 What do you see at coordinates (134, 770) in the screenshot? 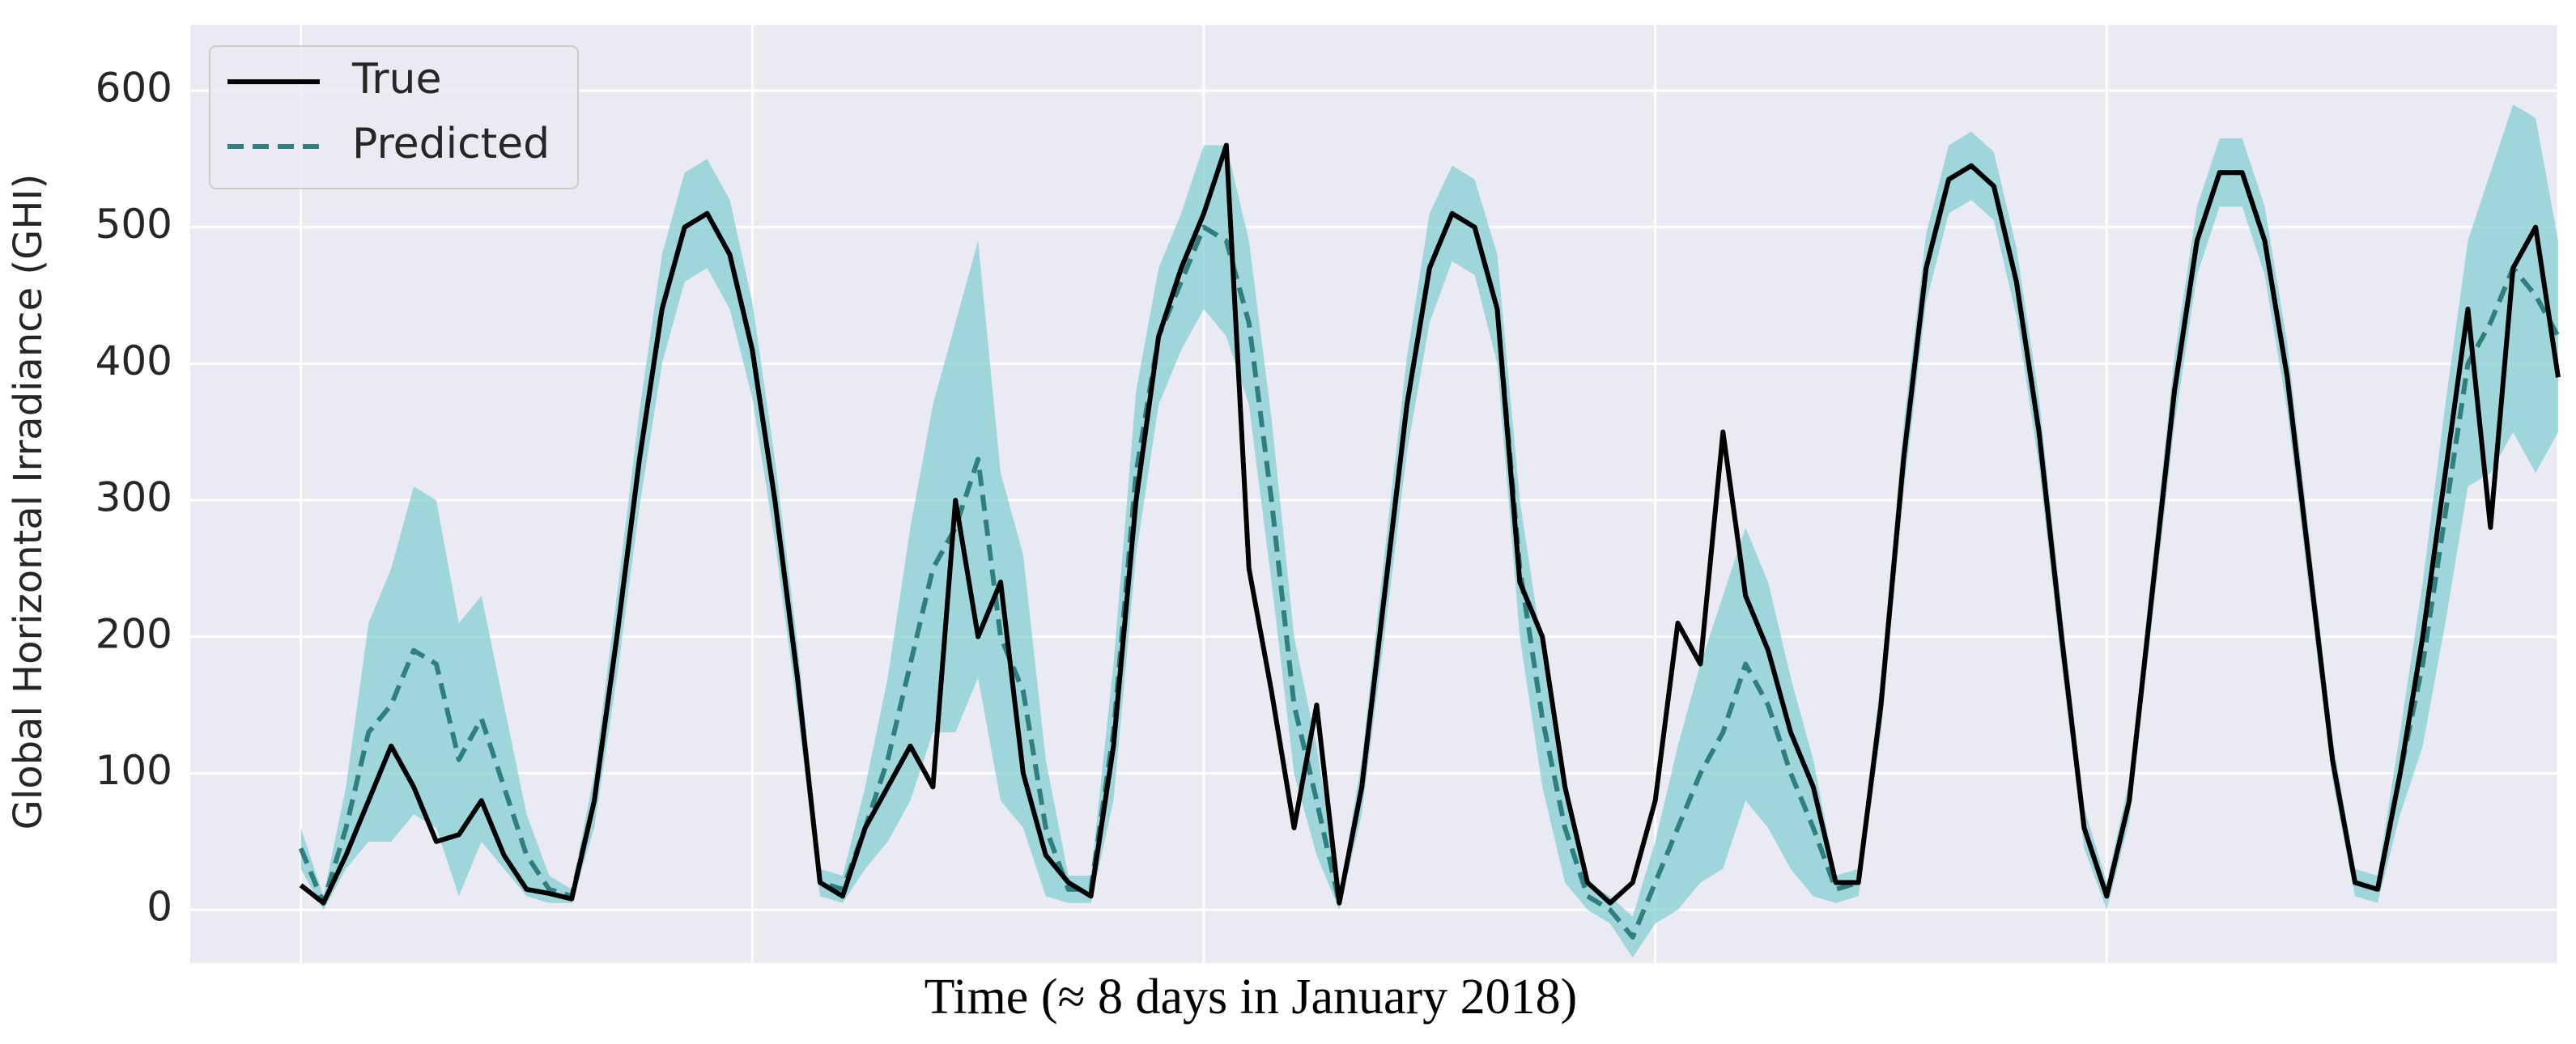
I see `y-tick-label: 100` at bounding box center [134, 770].